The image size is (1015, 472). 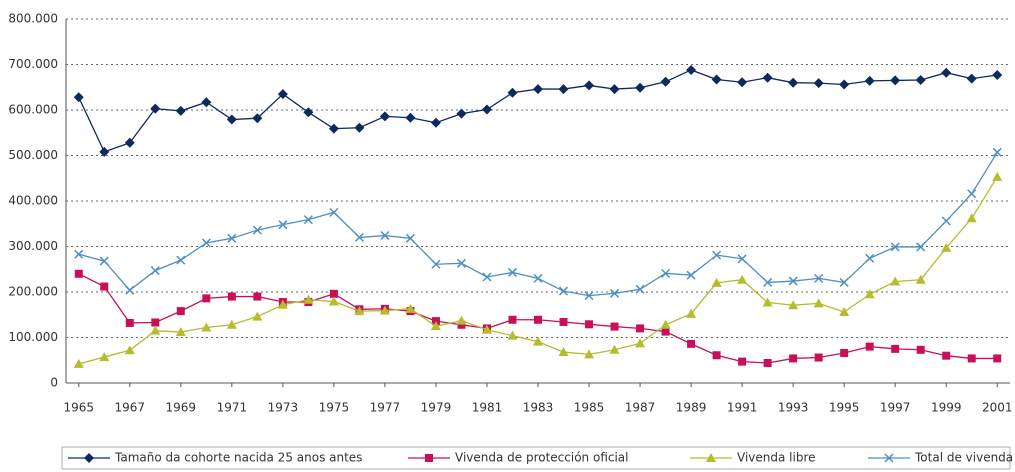 I want to click on y-tick-label: 0, so click(x=54, y=383).